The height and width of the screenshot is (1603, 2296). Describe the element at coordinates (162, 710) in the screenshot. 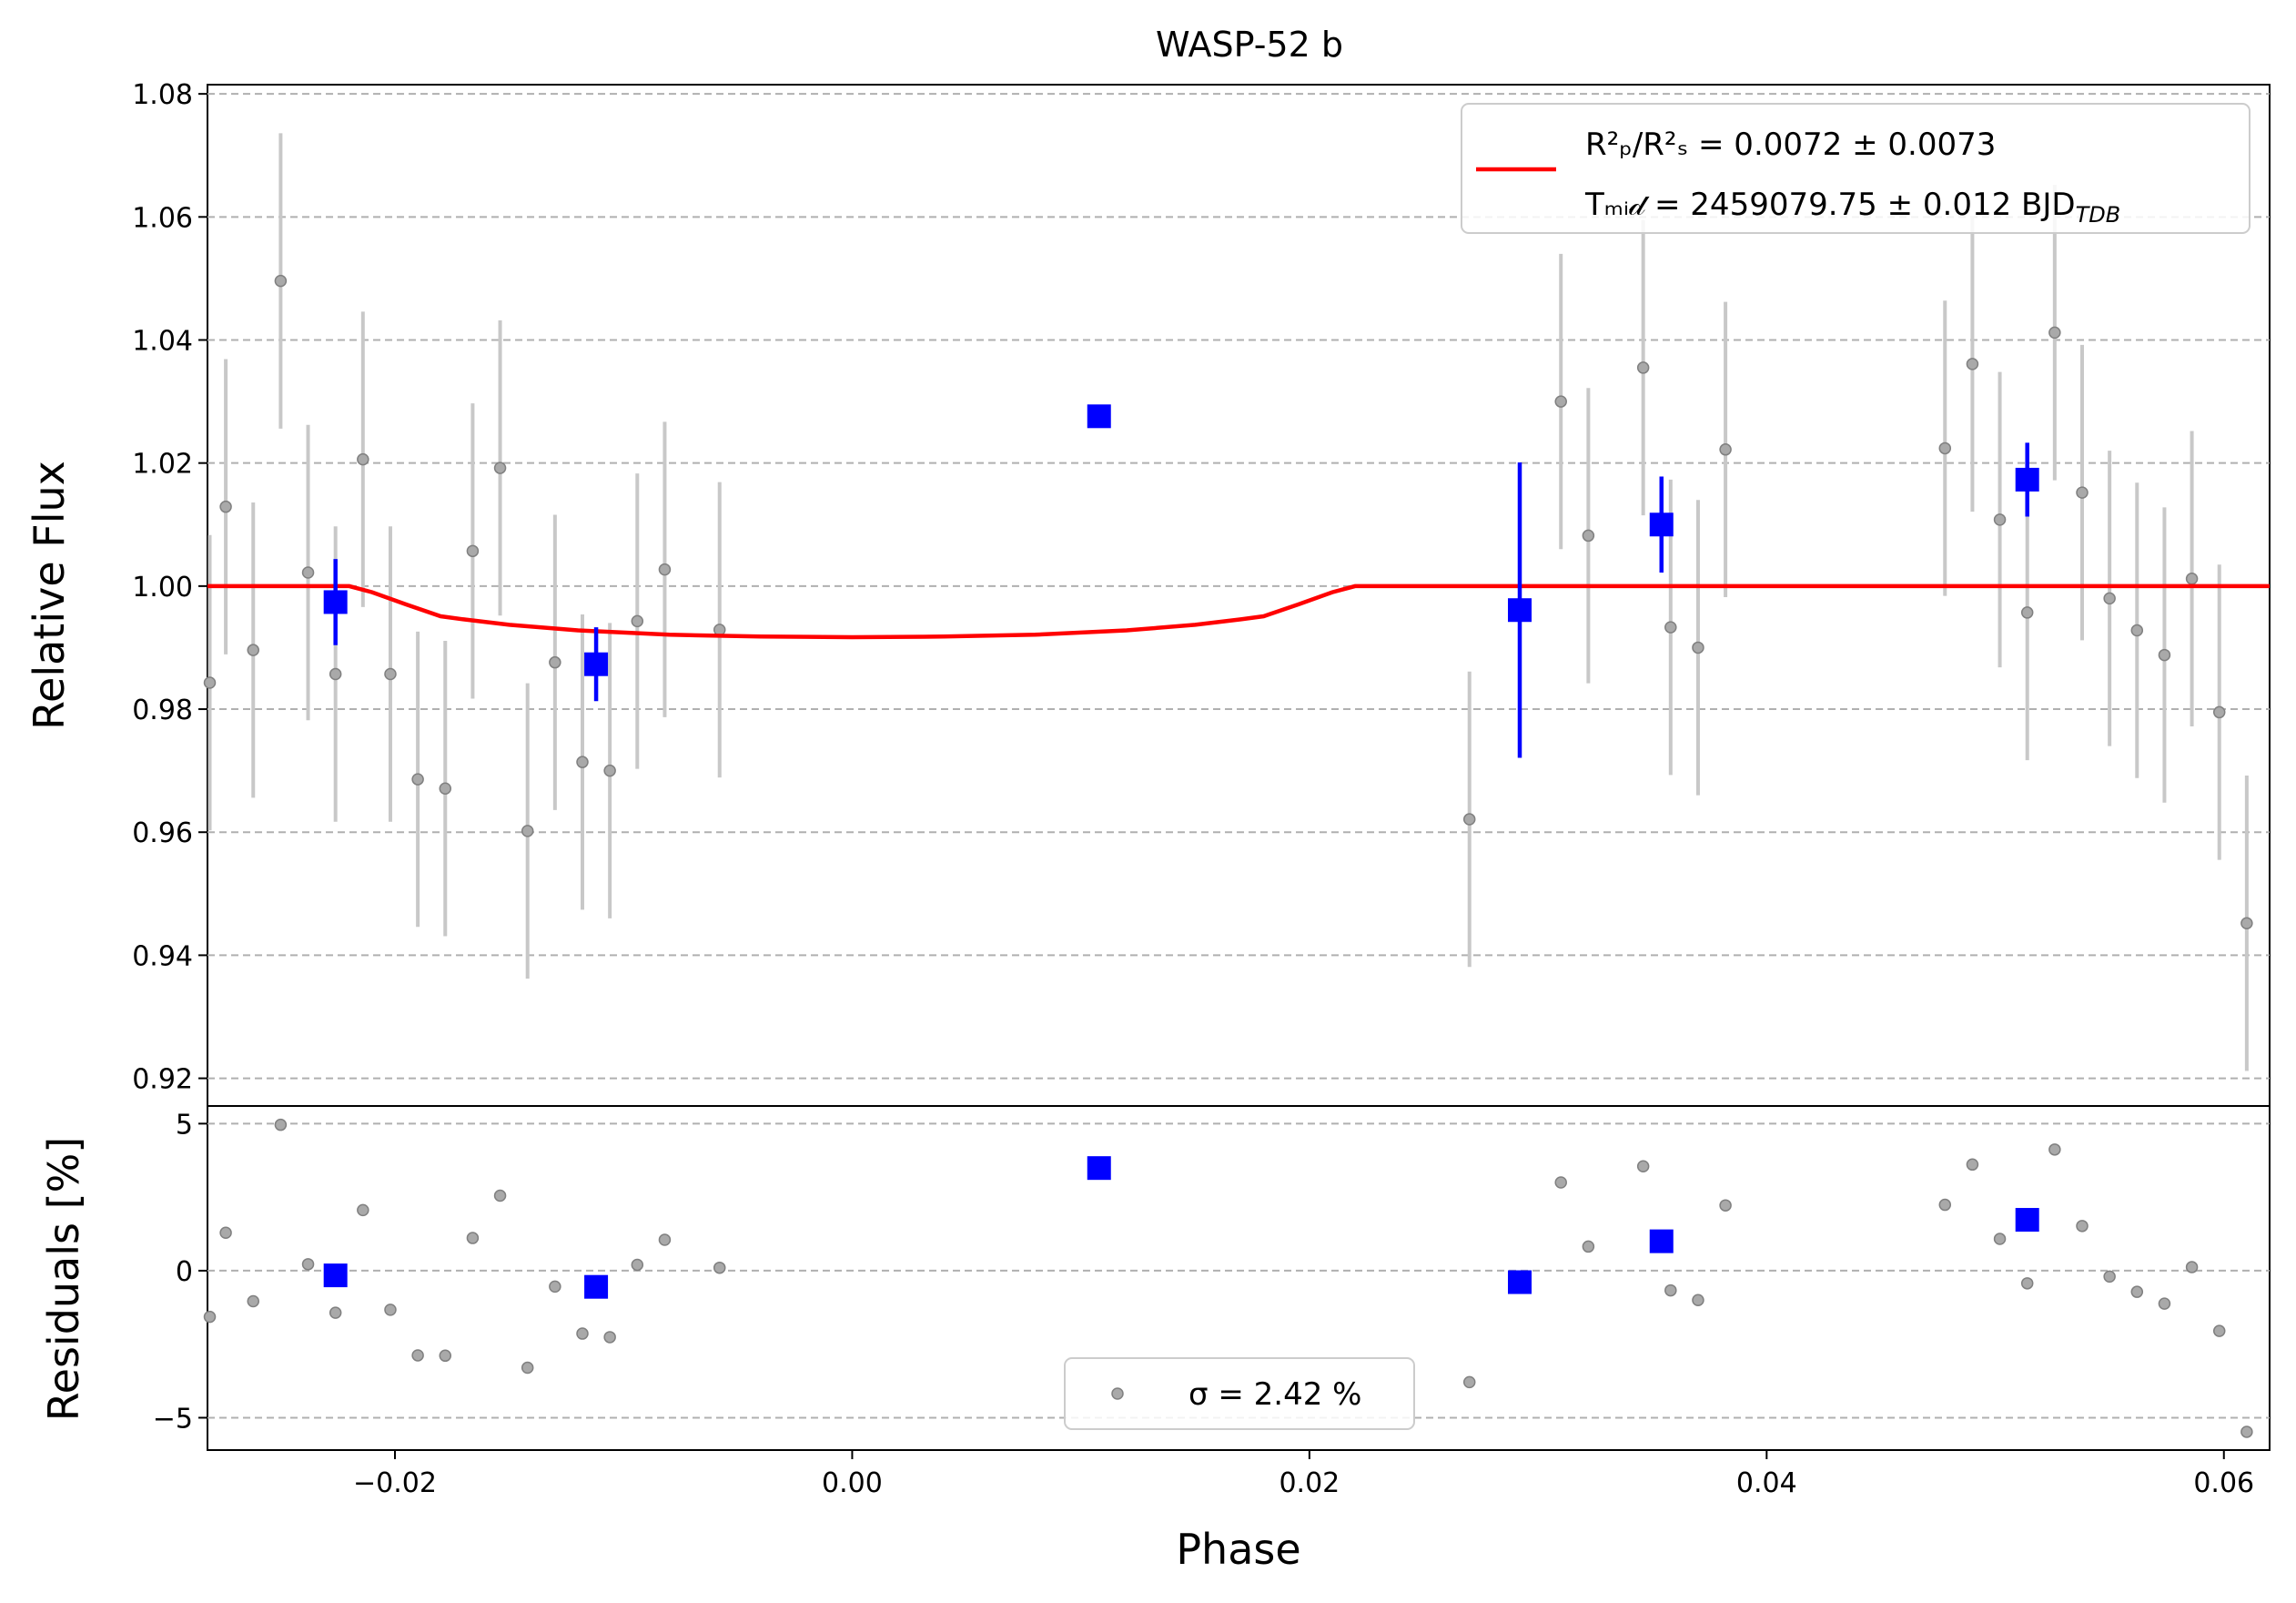

I see `top-y-tick-label: 0.98` at that location.